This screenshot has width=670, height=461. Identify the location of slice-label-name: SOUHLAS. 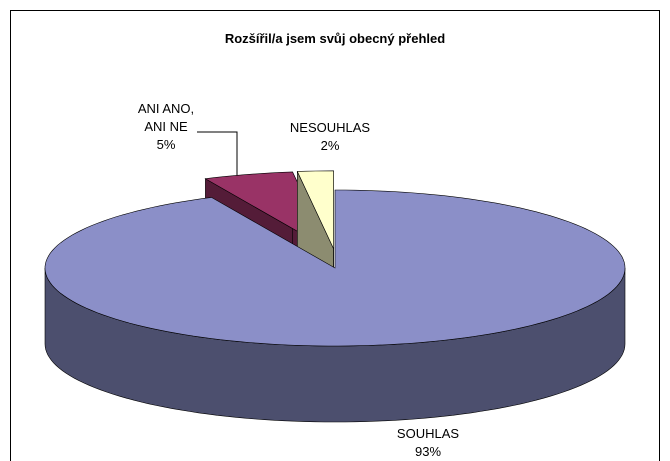
(428, 433).